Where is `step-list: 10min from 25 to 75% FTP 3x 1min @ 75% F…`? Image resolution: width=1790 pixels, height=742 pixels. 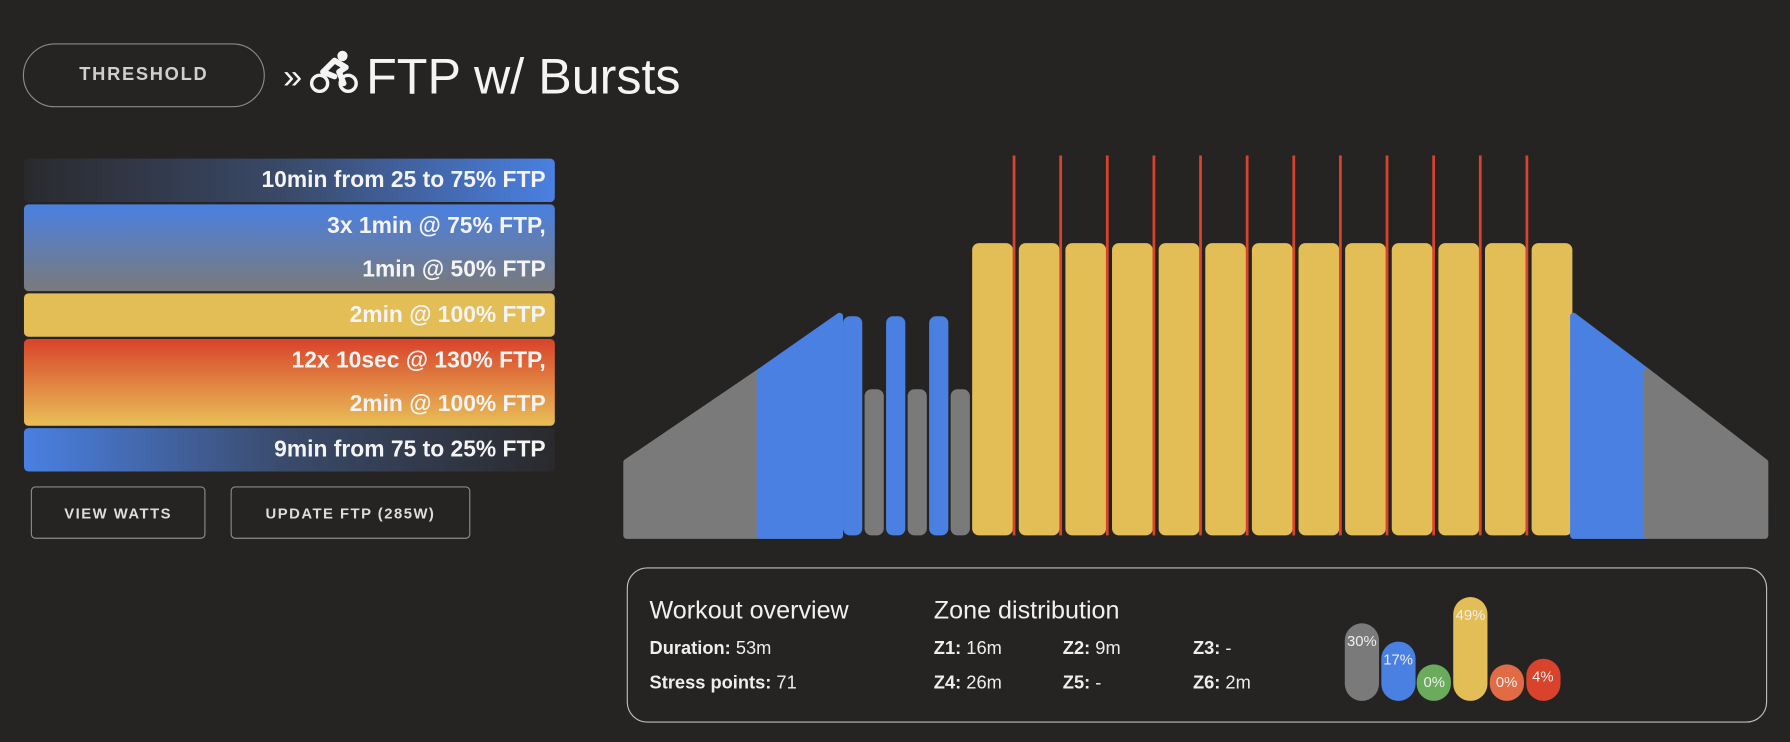
step-list: 10min from 25 to 75% FTP 3x 1min @ 75% F… is located at coordinates (289, 316).